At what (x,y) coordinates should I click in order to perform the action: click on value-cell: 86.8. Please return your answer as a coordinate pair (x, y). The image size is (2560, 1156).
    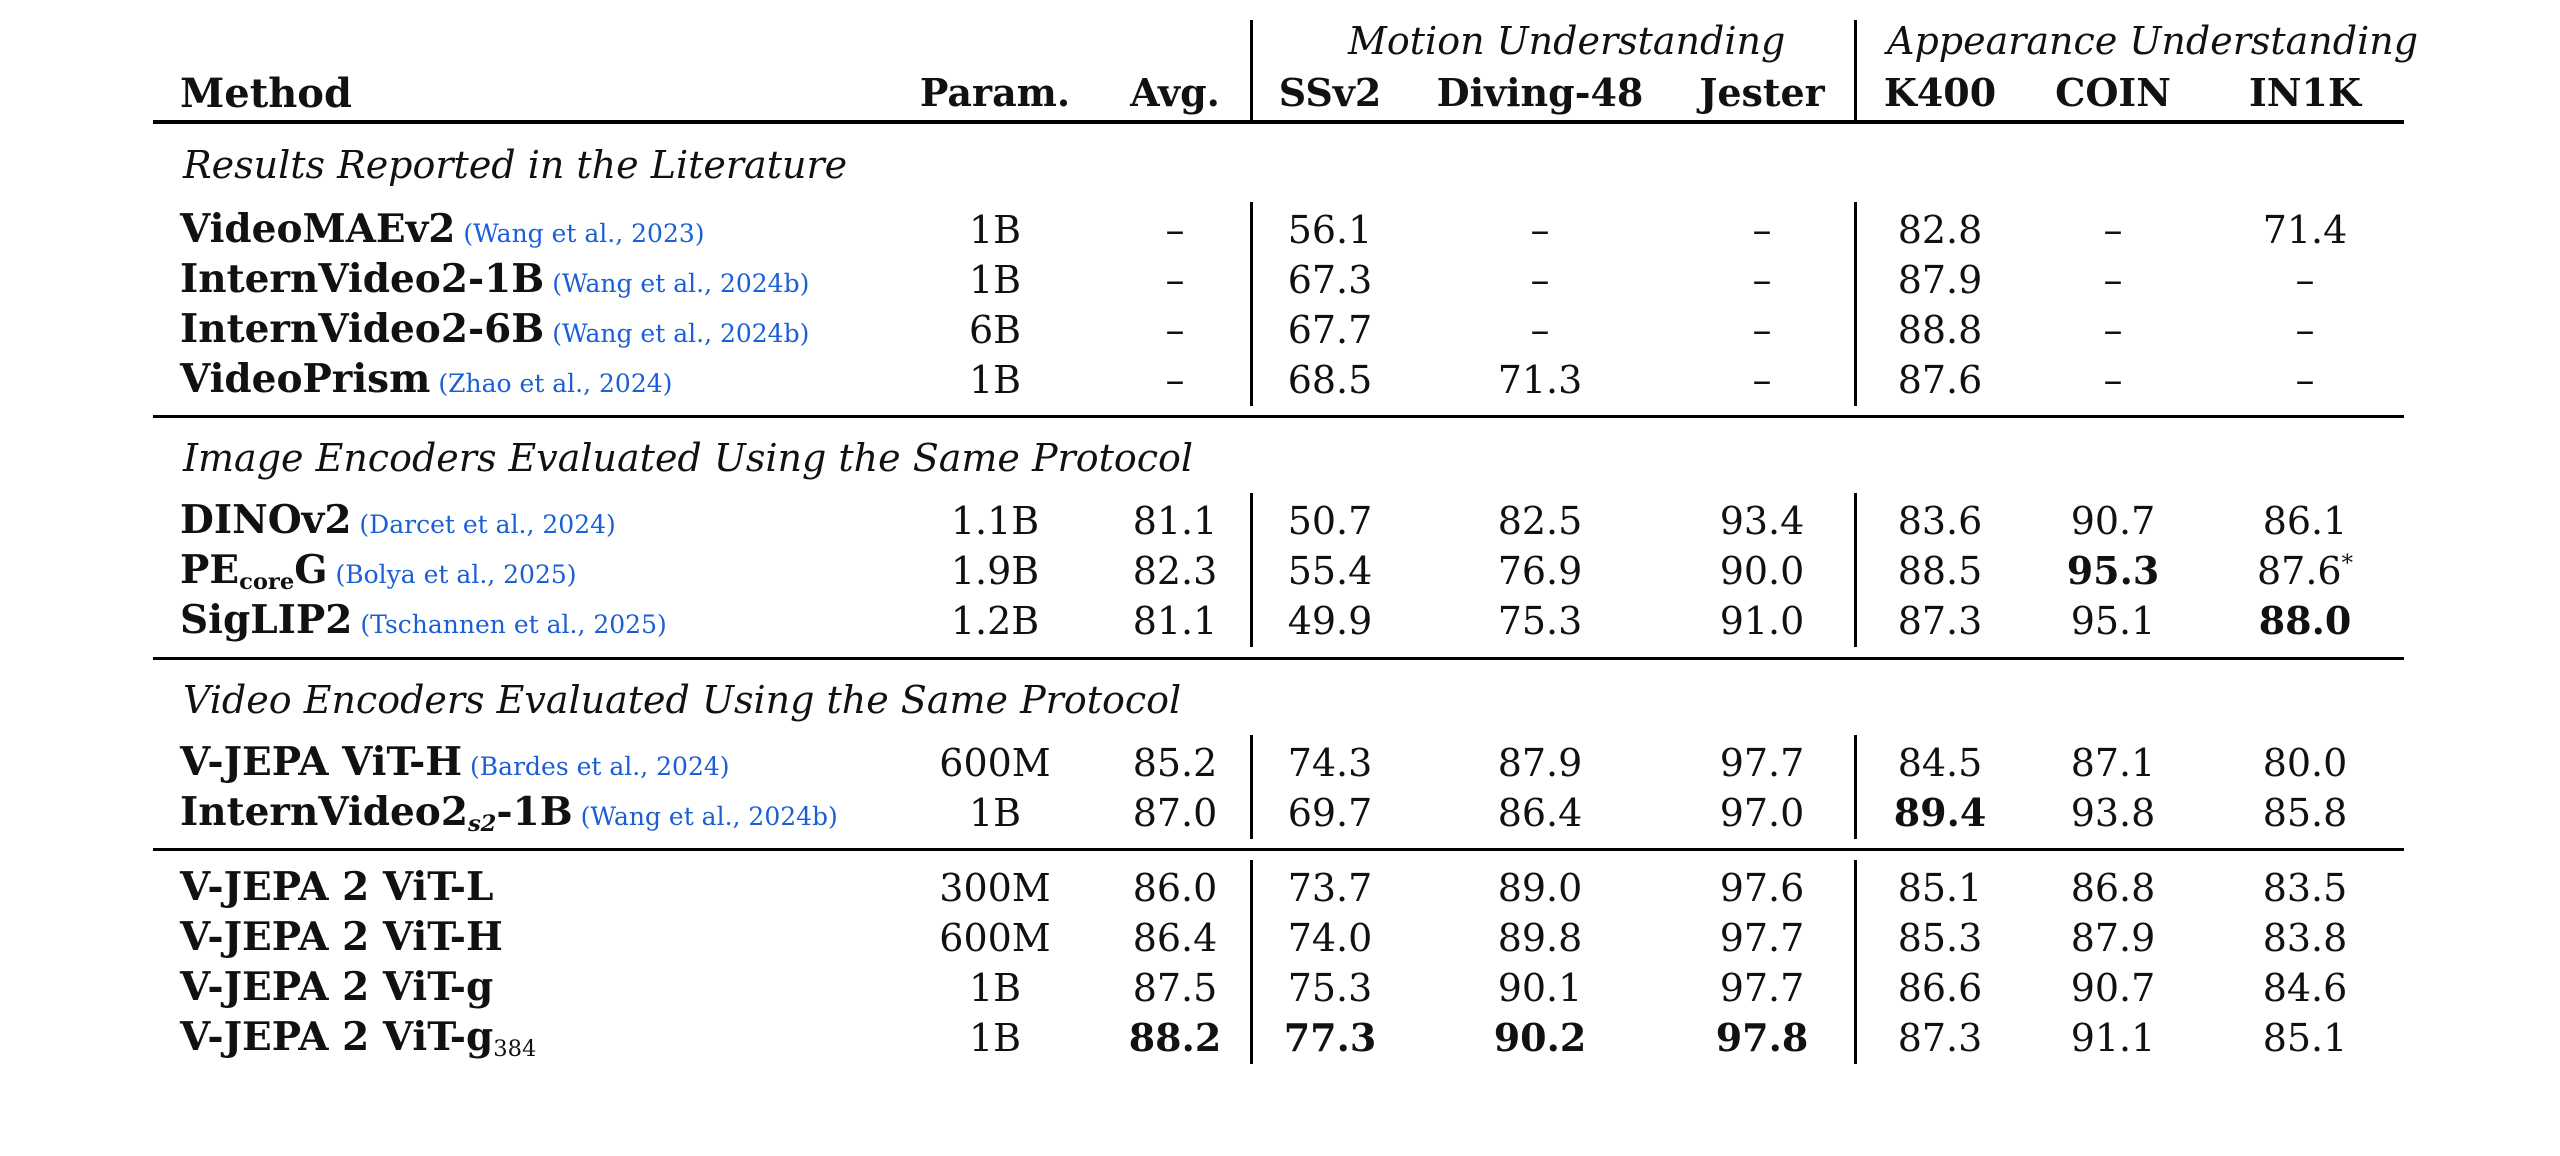
    Looking at the image, I should click on (2113, 888).